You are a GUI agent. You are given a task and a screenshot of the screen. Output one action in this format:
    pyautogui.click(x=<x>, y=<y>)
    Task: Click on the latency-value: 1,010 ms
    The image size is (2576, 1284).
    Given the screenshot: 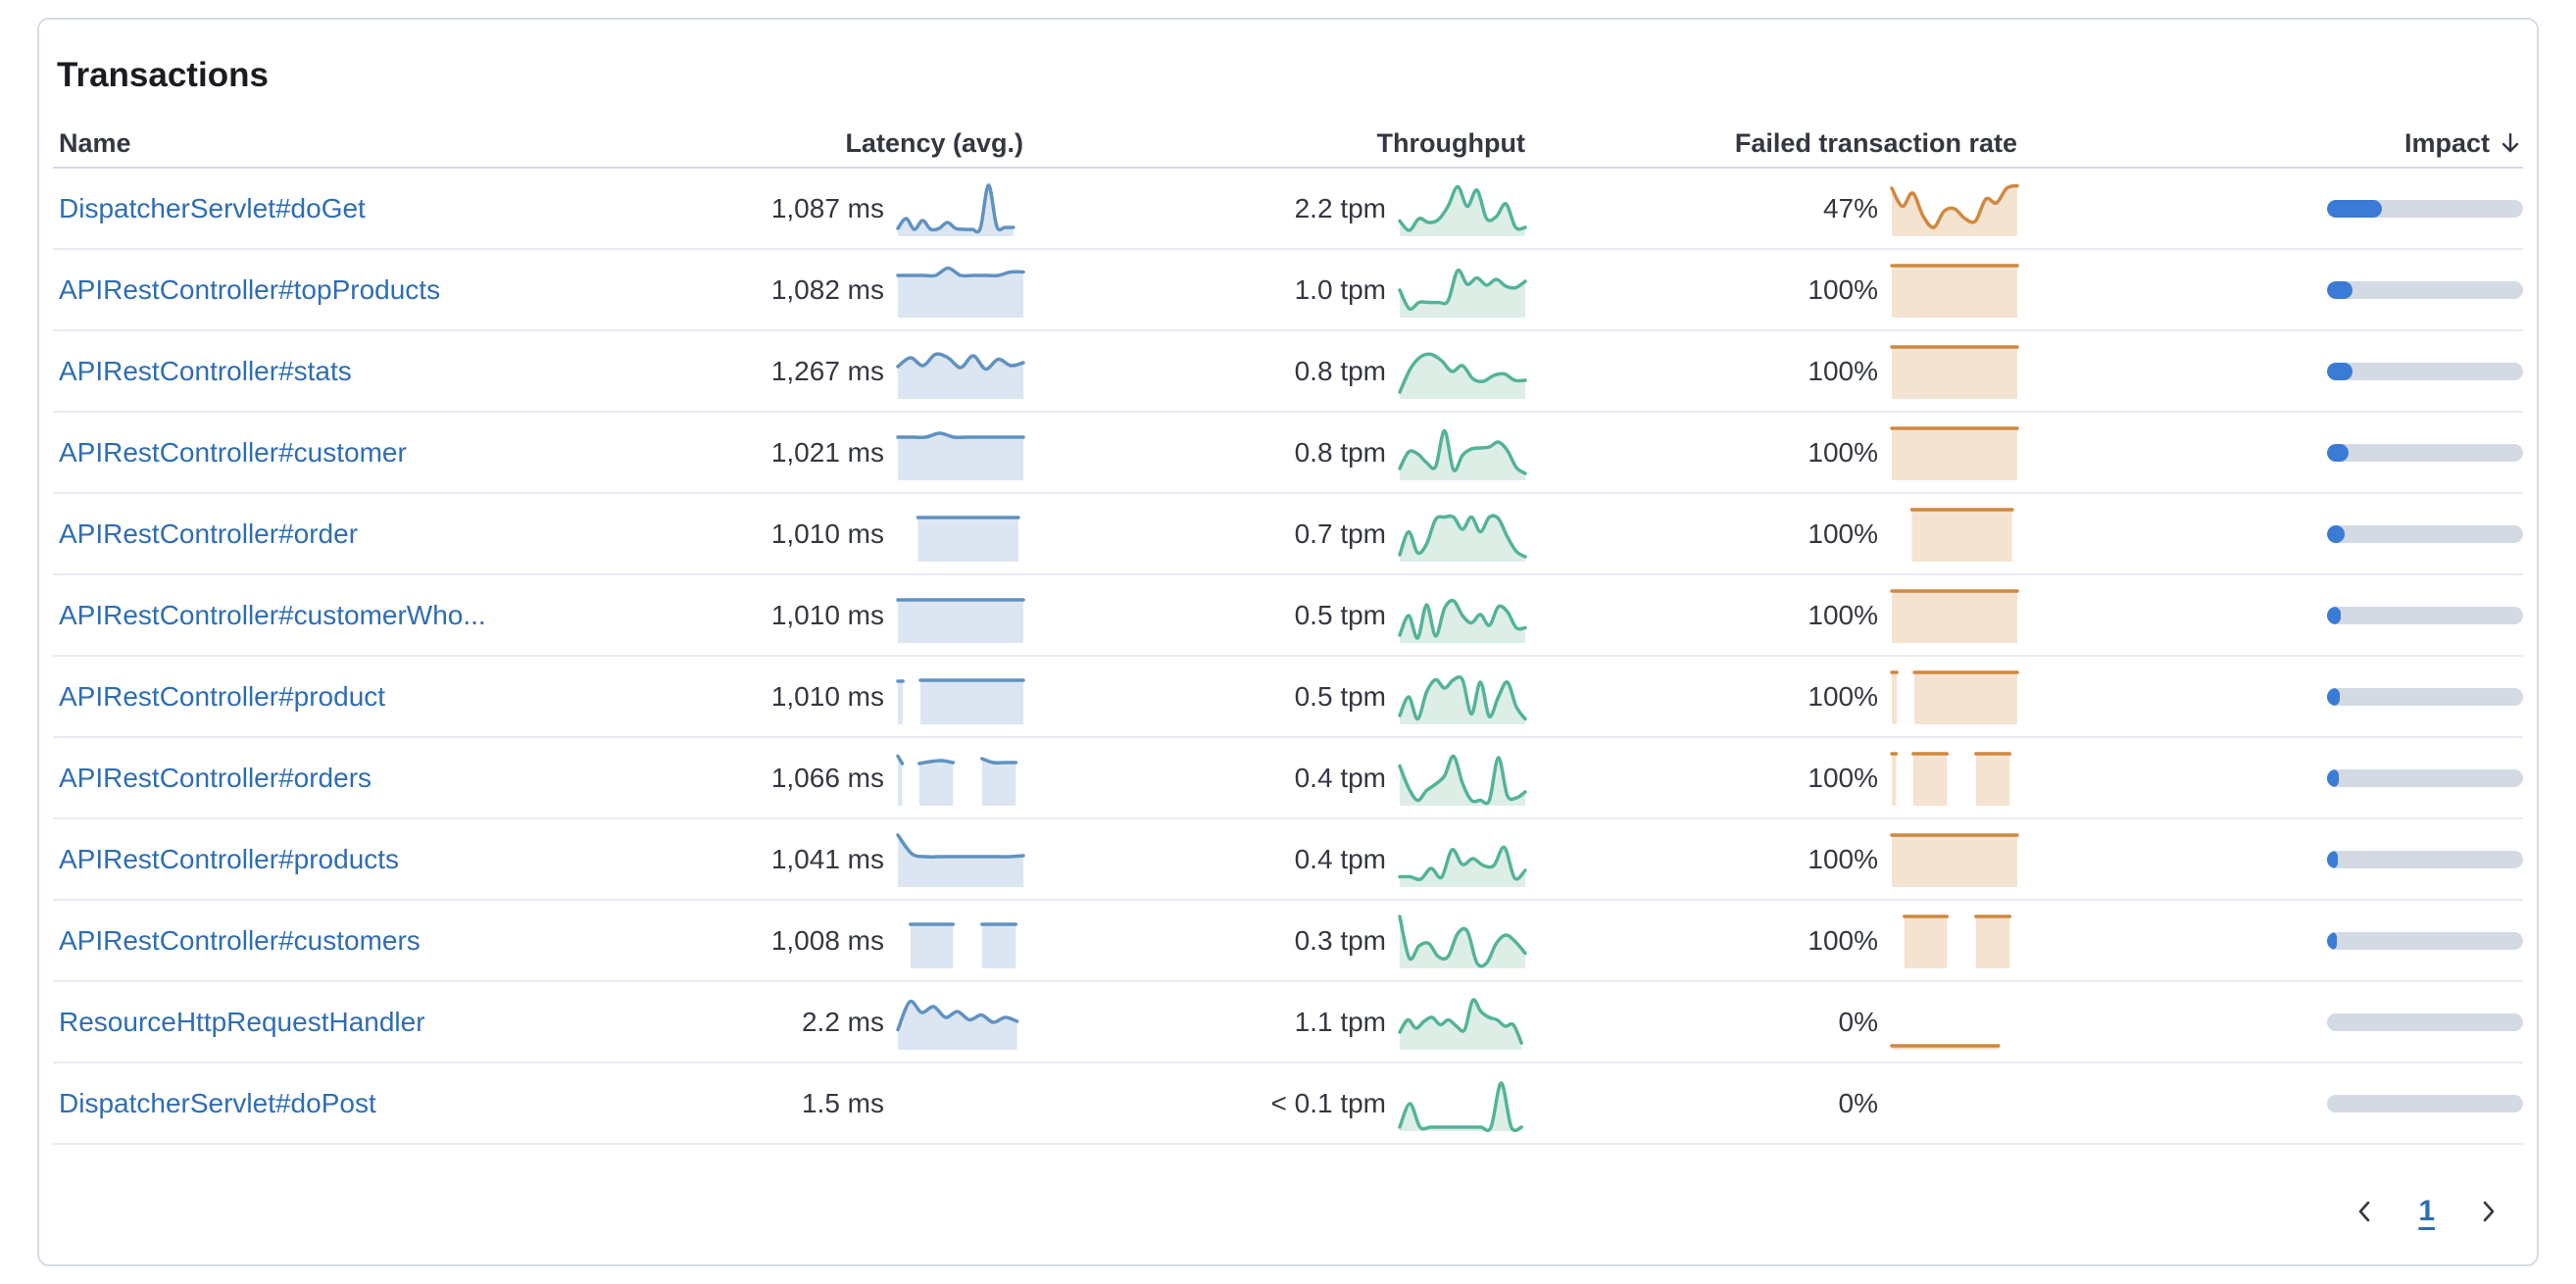 What is the action you would take?
    pyautogui.click(x=827, y=696)
    